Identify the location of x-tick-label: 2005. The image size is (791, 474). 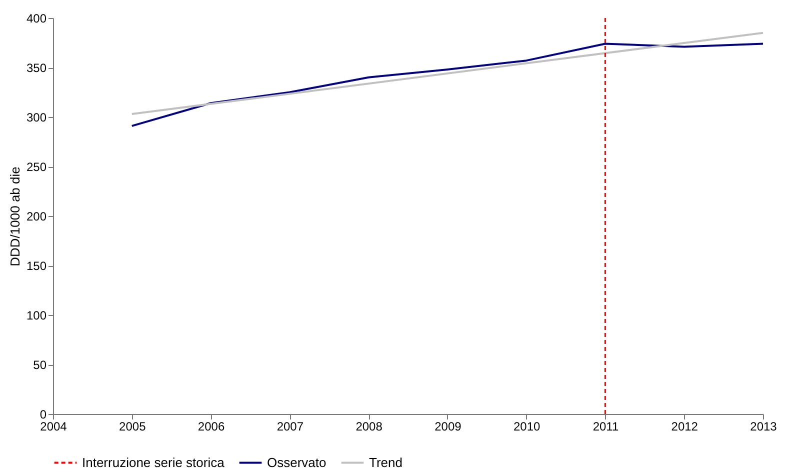
(132, 427).